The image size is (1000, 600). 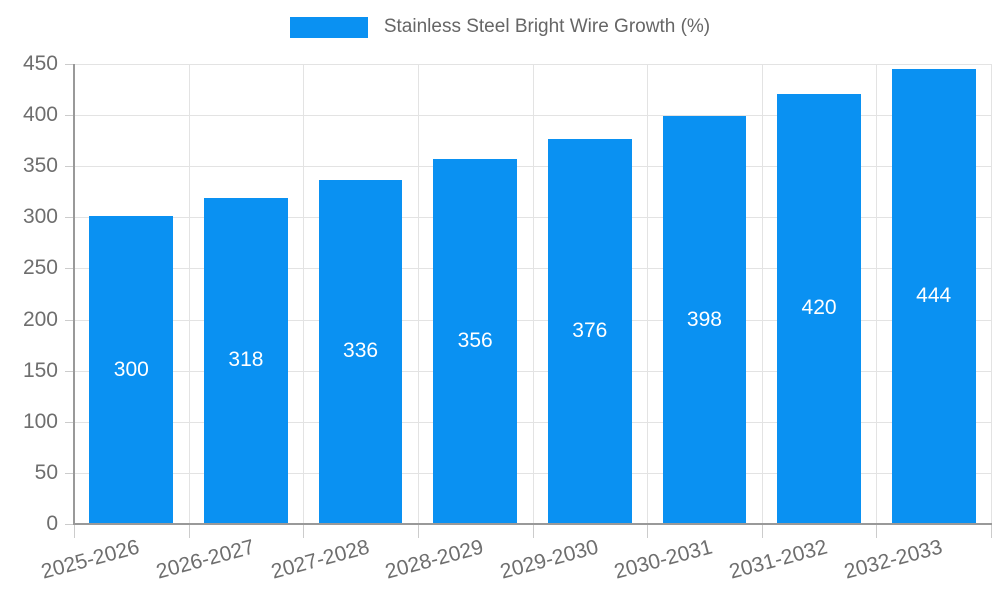 What do you see at coordinates (40, 115) in the screenshot?
I see `y-axis-label: 400` at bounding box center [40, 115].